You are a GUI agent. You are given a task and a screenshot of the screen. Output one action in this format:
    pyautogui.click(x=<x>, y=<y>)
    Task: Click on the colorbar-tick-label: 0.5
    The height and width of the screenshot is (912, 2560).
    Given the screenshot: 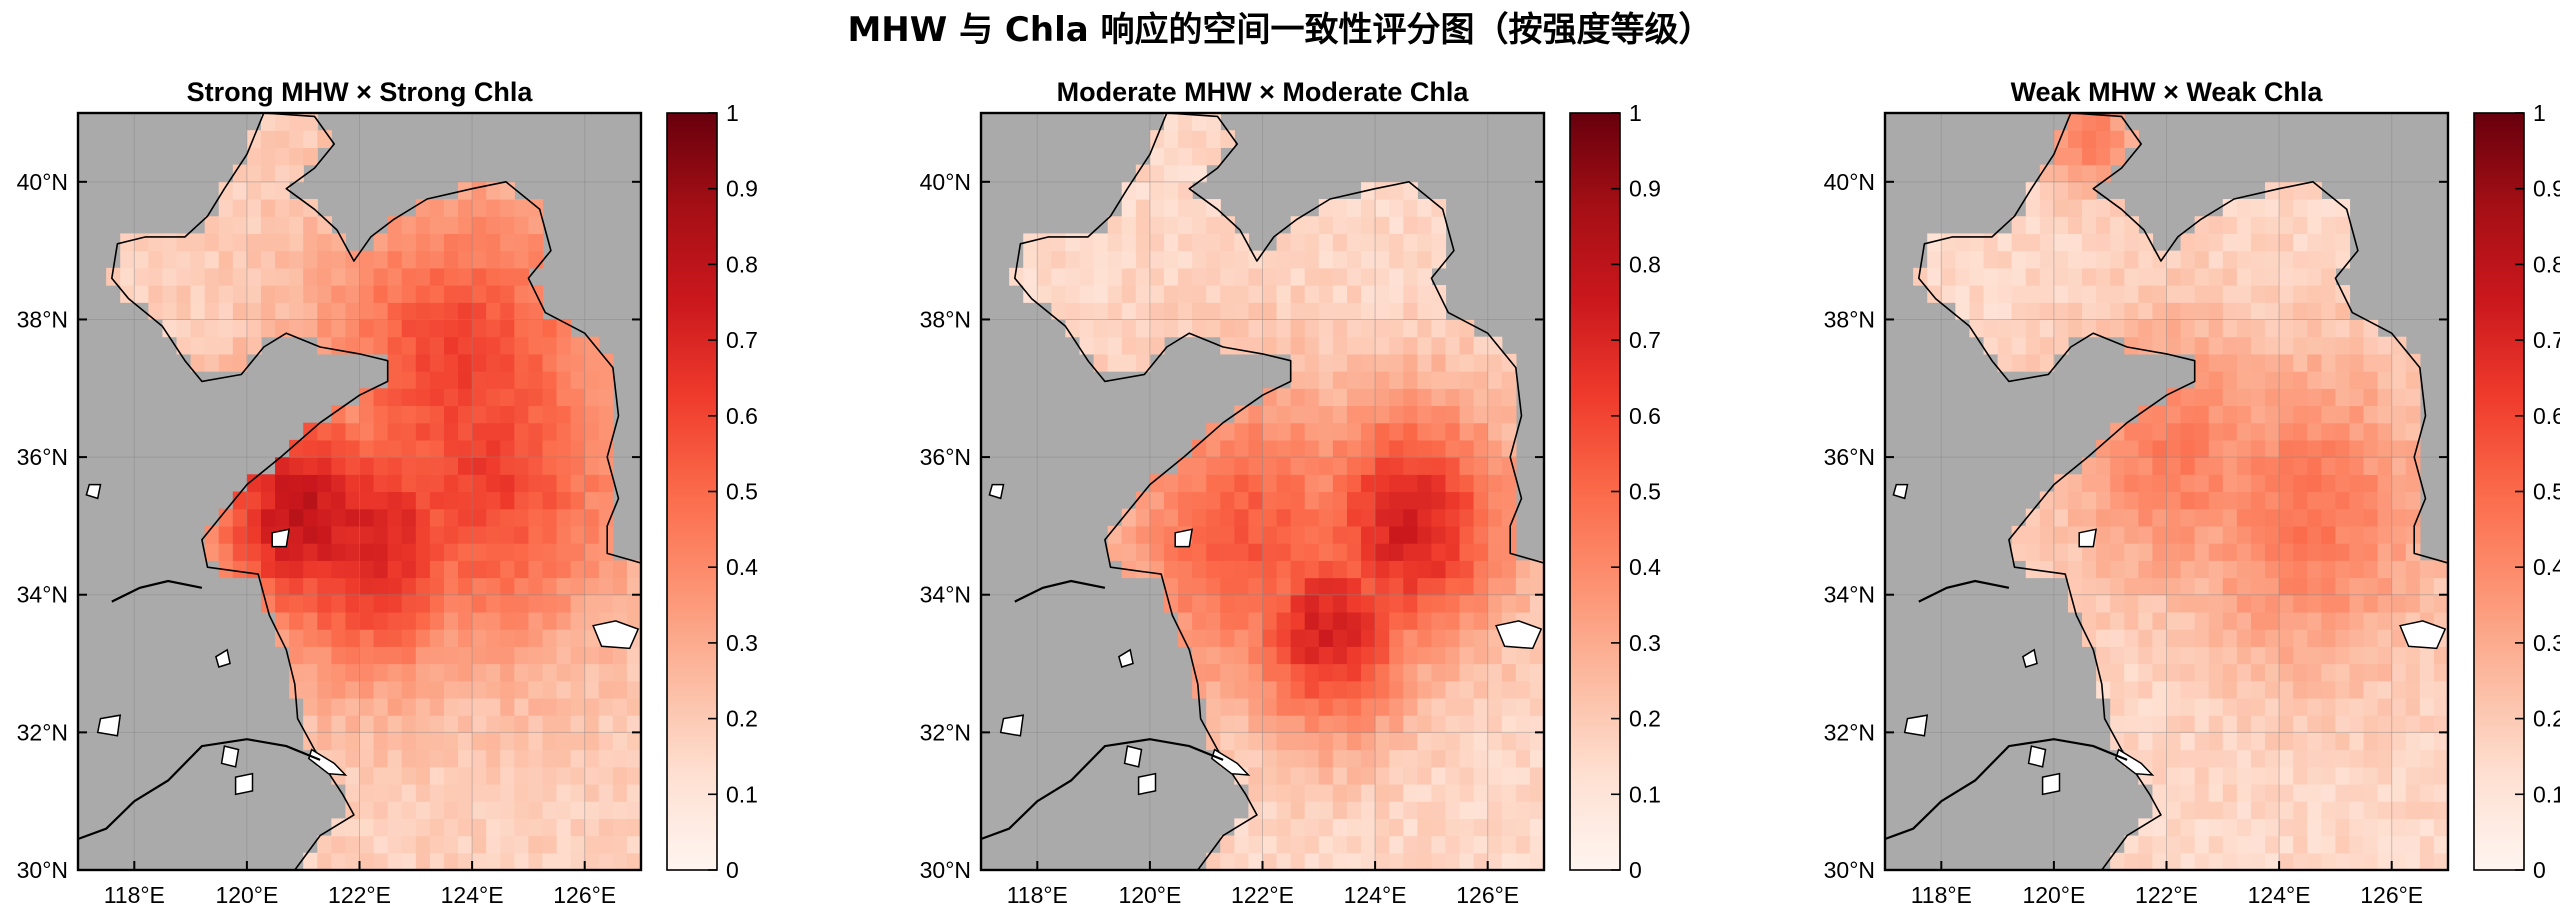 What is the action you would take?
    pyautogui.click(x=2546, y=492)
    